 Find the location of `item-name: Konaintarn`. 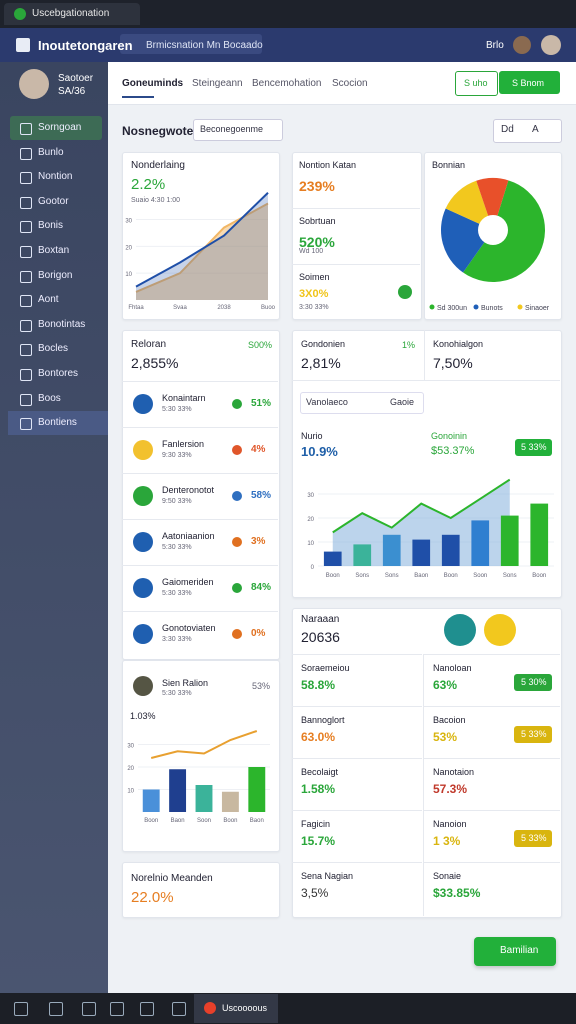

item-name: Konaintarn is located at coordinates (184, 398).